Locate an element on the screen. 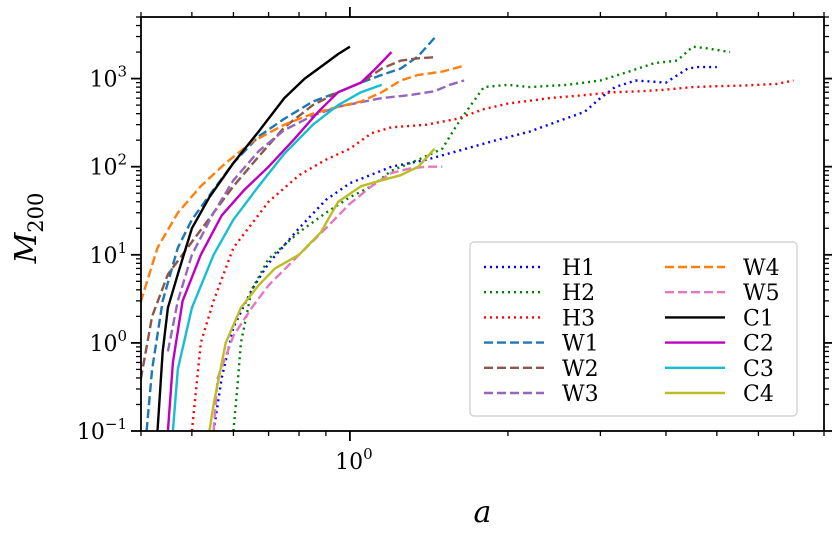 The height and width of the screenshot is (535, 832). y-axis-label: M200 is located at coordinates (28, 229).